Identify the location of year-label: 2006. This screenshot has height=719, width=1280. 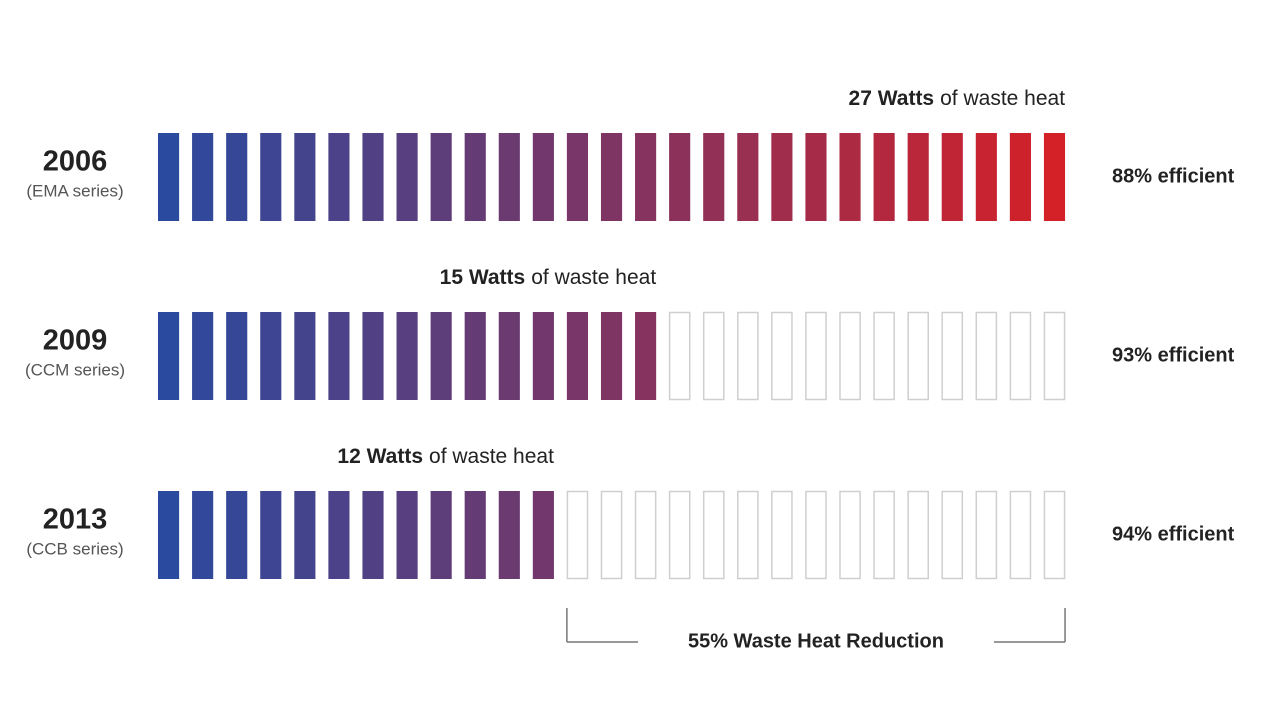
(75, 162).